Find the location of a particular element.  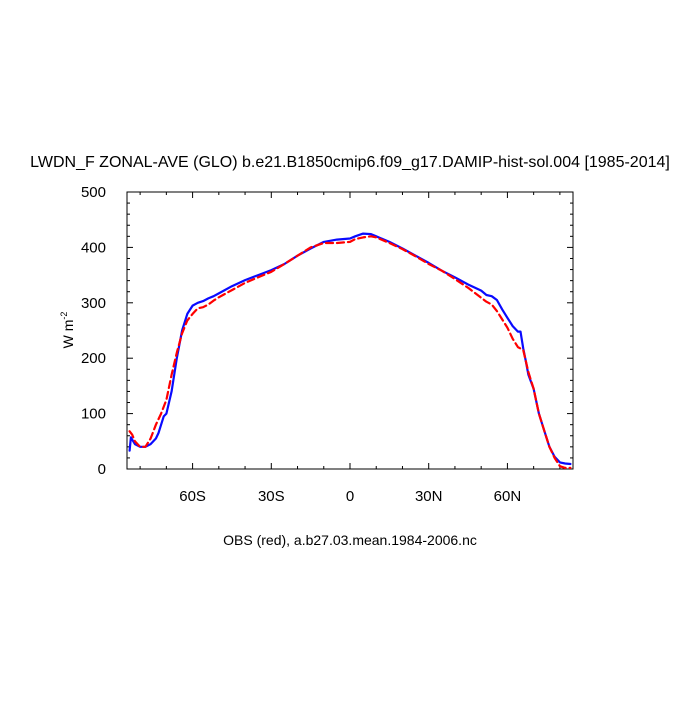

x-tick-label: 60S is located at coordinates (192, 496).